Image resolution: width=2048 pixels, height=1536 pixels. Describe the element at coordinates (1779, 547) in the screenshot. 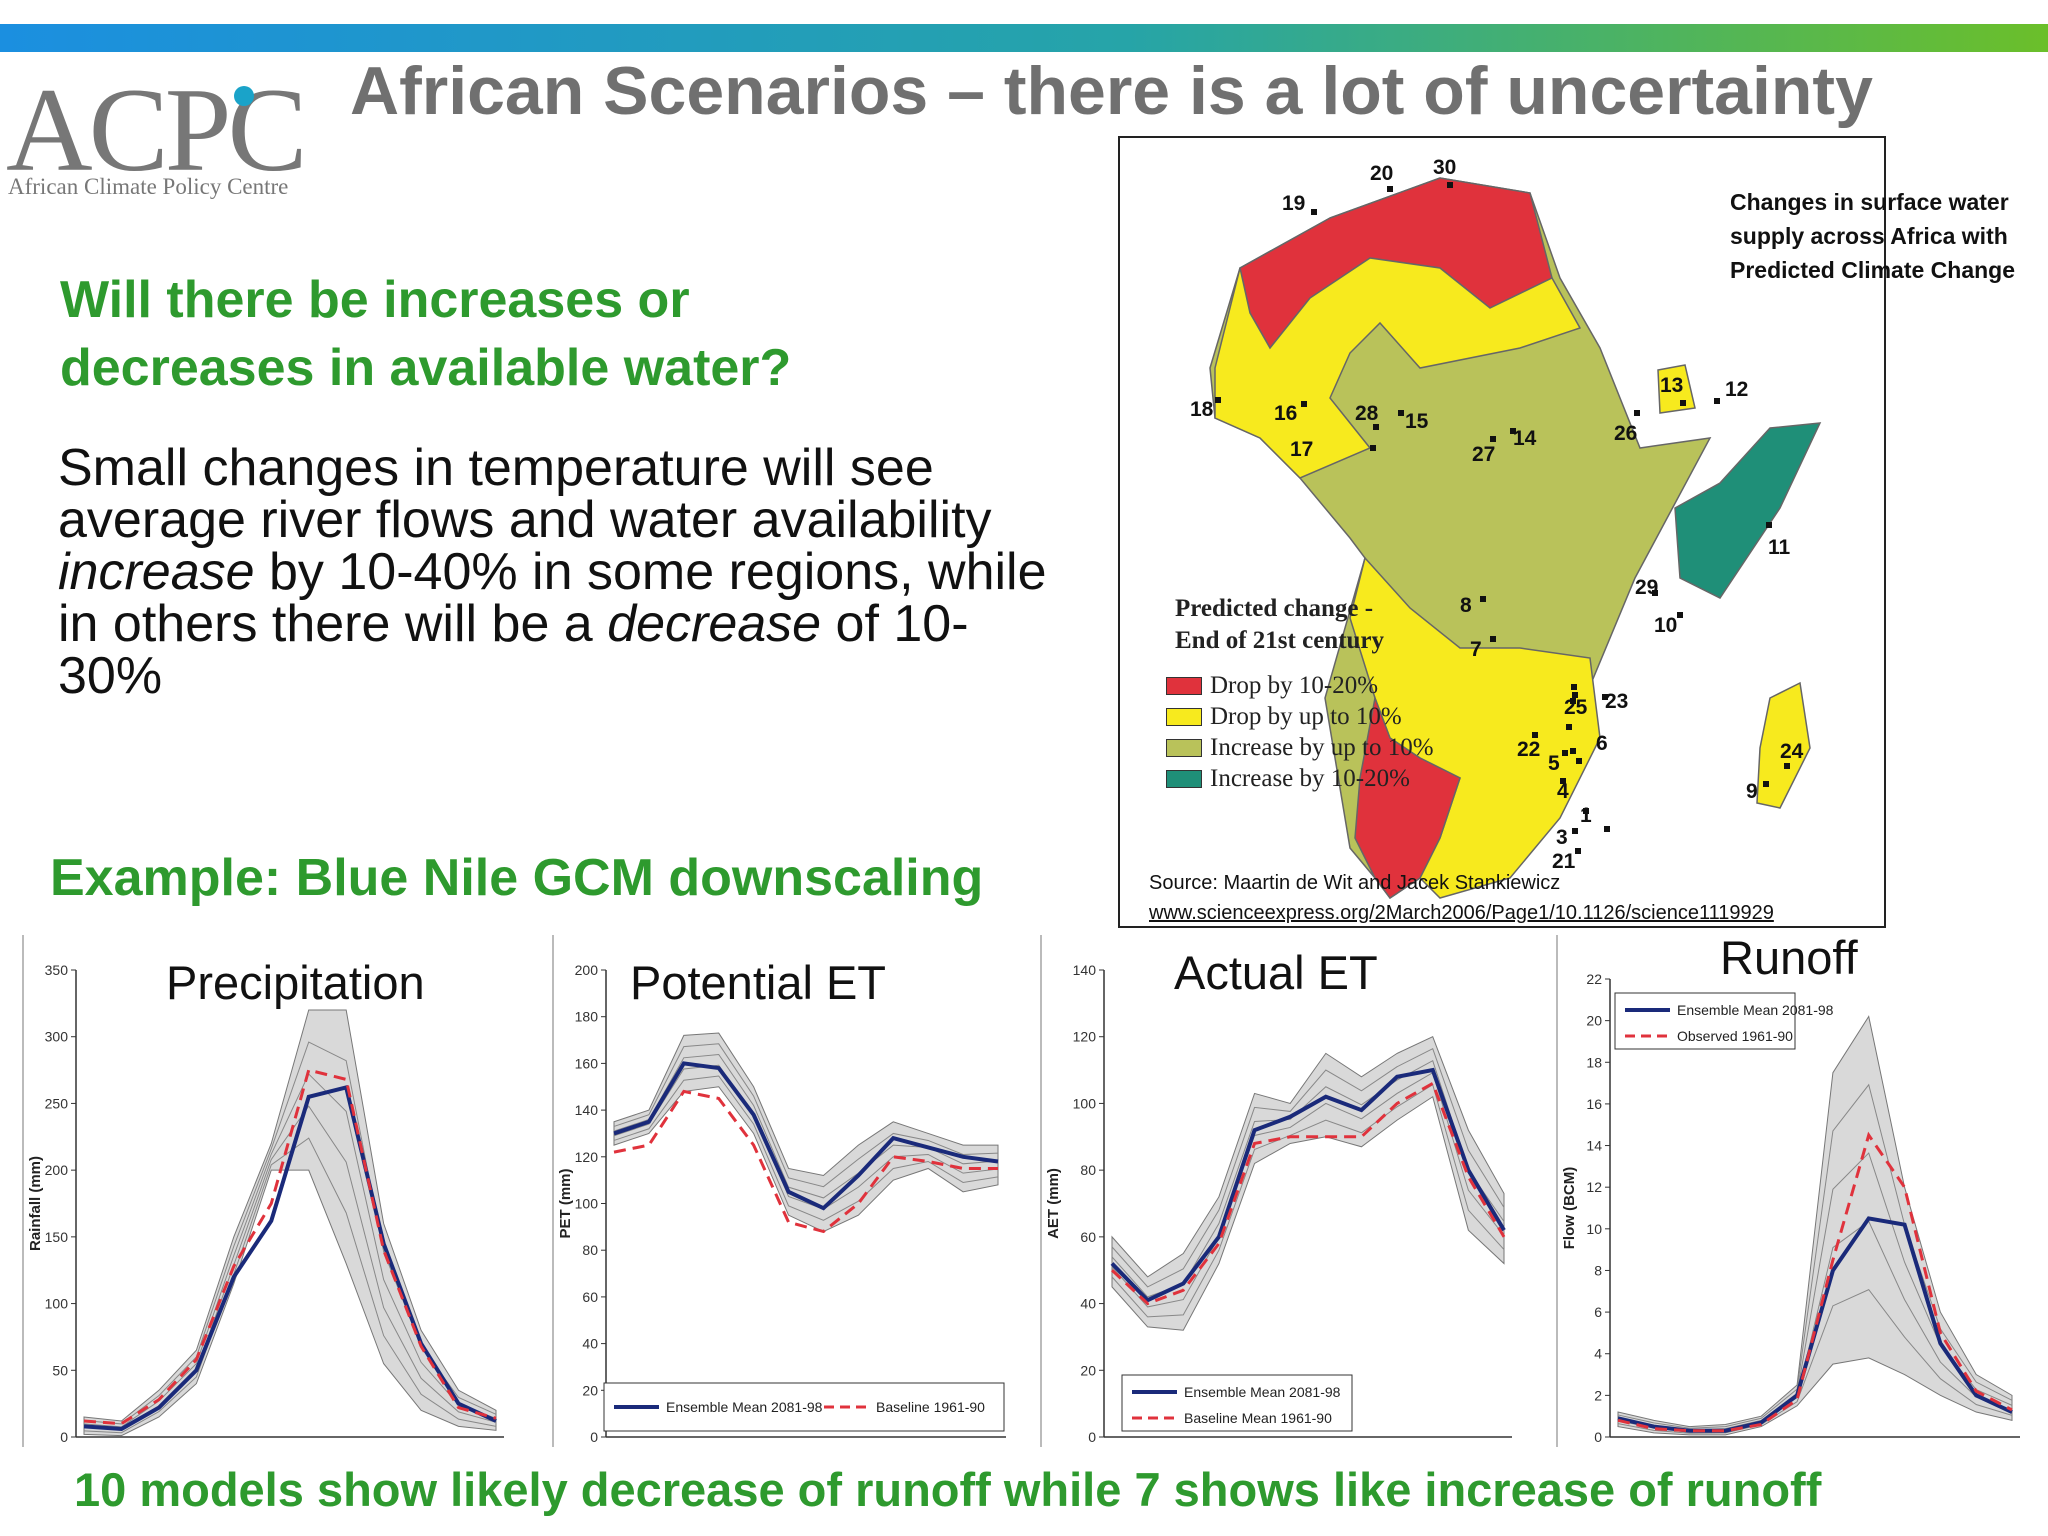

I see `map-point-label: 11` at that location.